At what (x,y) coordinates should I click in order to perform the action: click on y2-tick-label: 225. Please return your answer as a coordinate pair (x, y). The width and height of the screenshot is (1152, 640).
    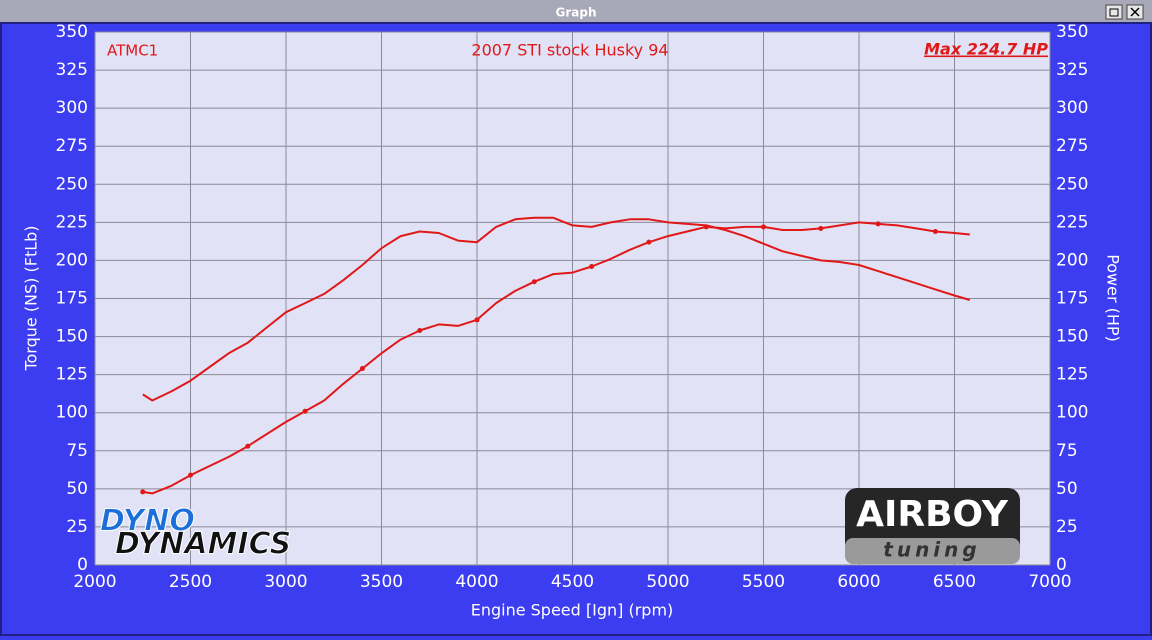
    Looking at the image, I should click on (1072, 222).